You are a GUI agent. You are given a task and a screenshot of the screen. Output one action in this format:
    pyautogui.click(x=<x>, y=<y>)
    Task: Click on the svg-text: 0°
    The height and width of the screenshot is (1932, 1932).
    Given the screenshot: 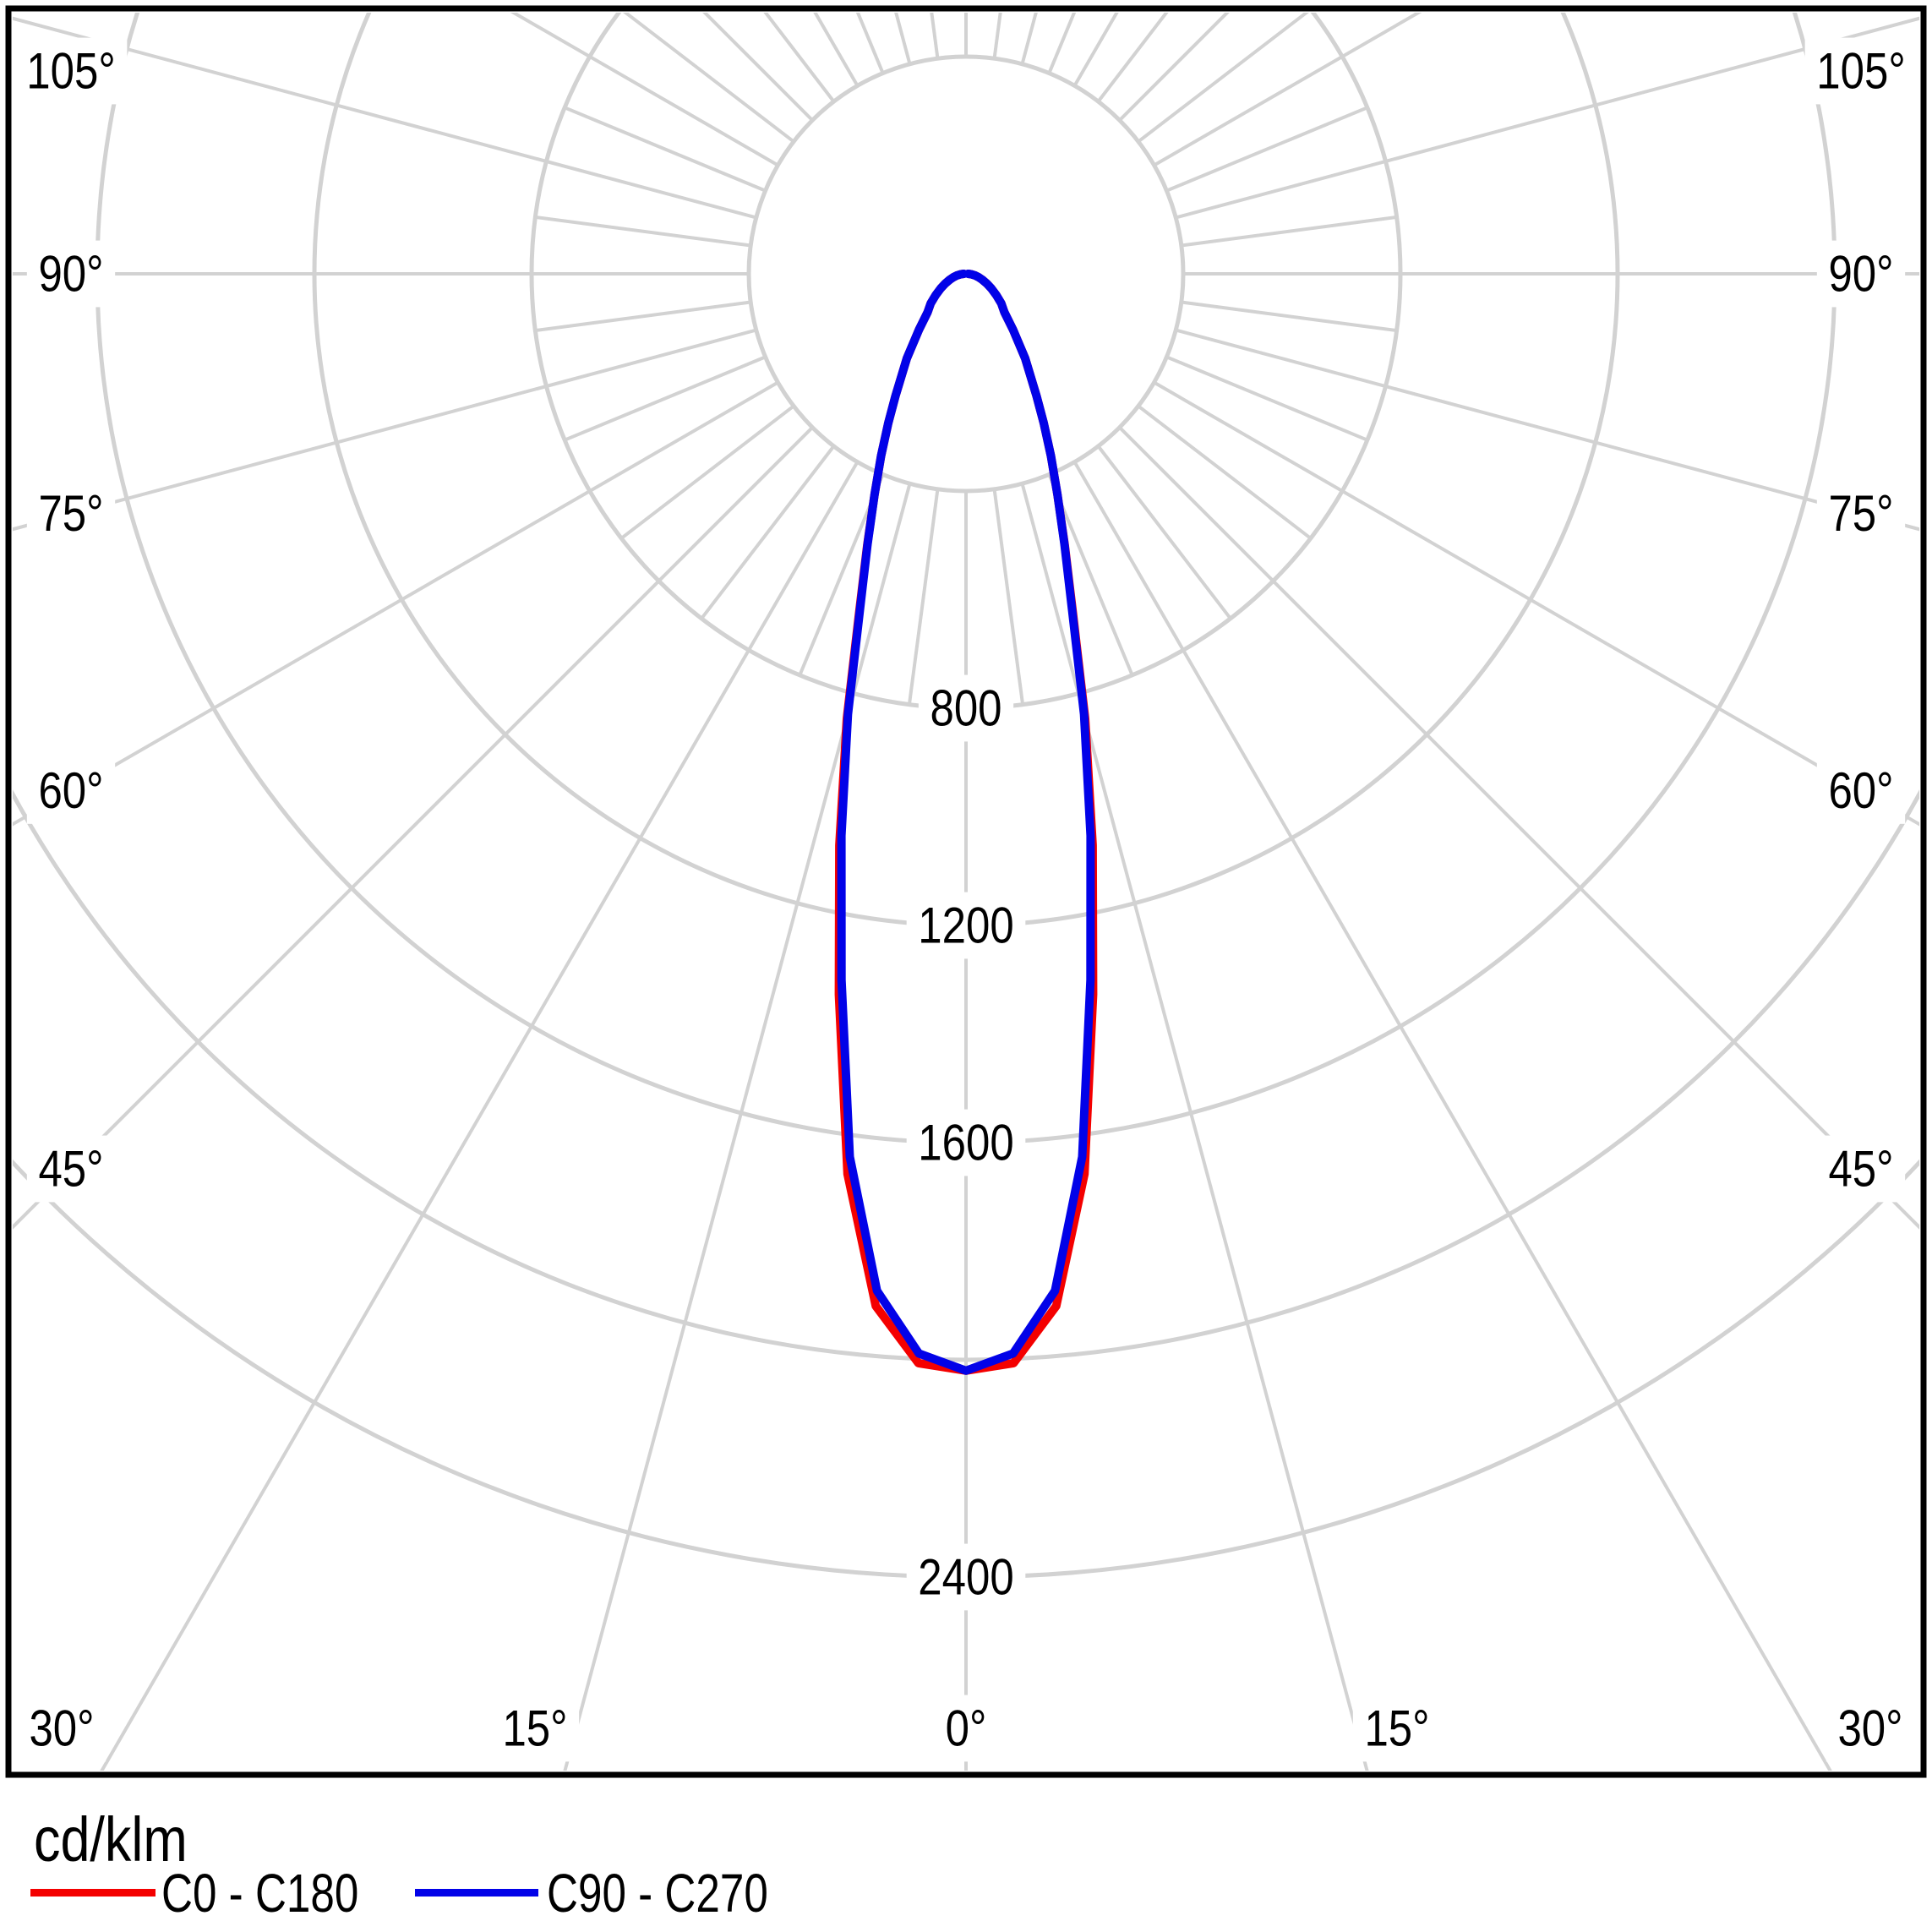 What is the action you would take?
    pyautogui.click(x=966, y=1728)
    